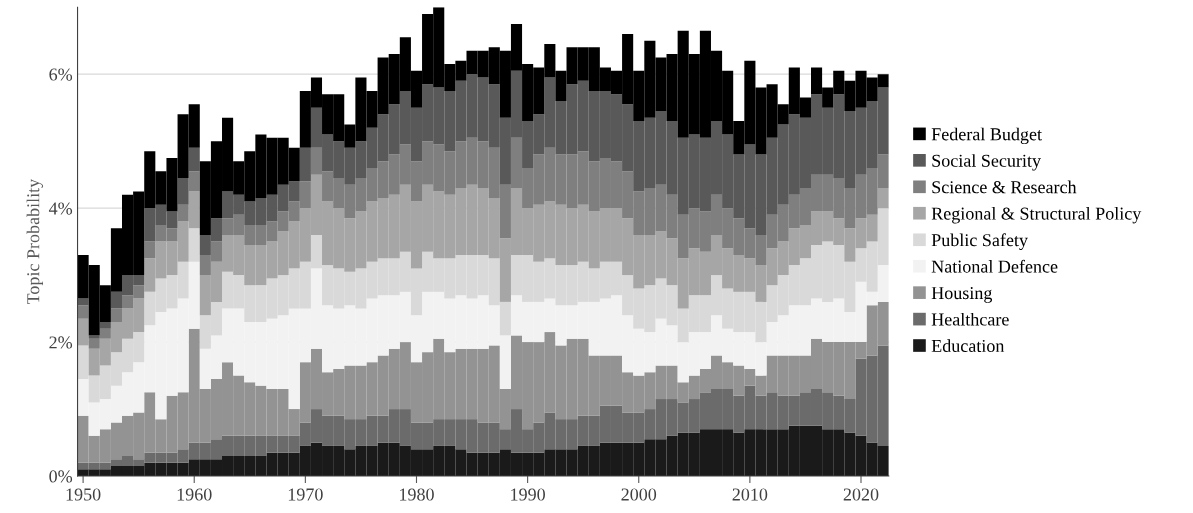  I want to click on y-tick-label: 6%, so click(61, 74).